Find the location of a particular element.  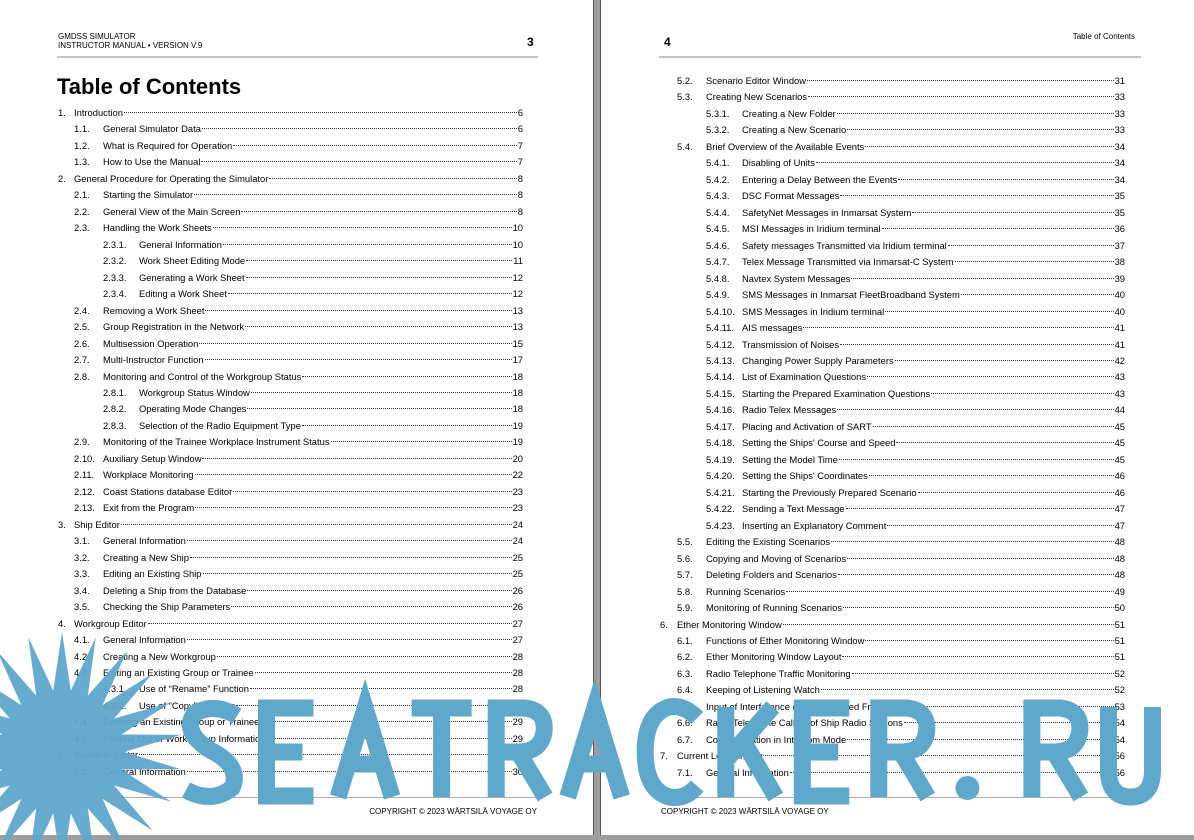

toc-entry: 3.1. General Information 24 is located at coordinates (298, 541).